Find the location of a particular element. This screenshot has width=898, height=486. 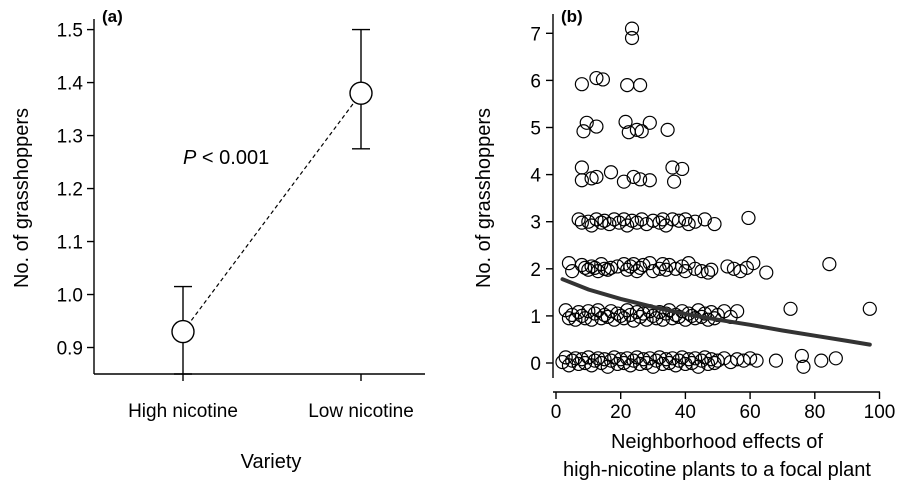

panel-b-y-tick-label: 1 is located at coordinates (535, 317).